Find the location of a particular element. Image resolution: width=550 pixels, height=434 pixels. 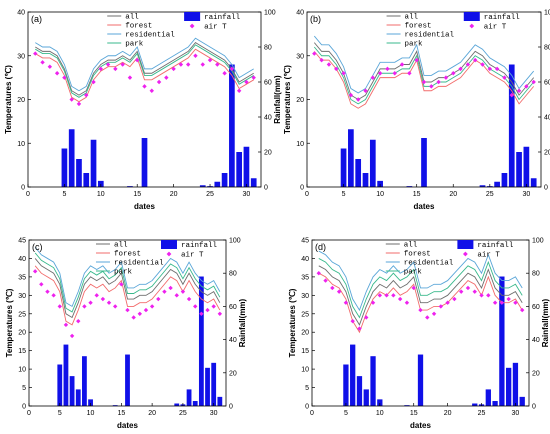

series-line-forest is located at coordinates (424, 80).